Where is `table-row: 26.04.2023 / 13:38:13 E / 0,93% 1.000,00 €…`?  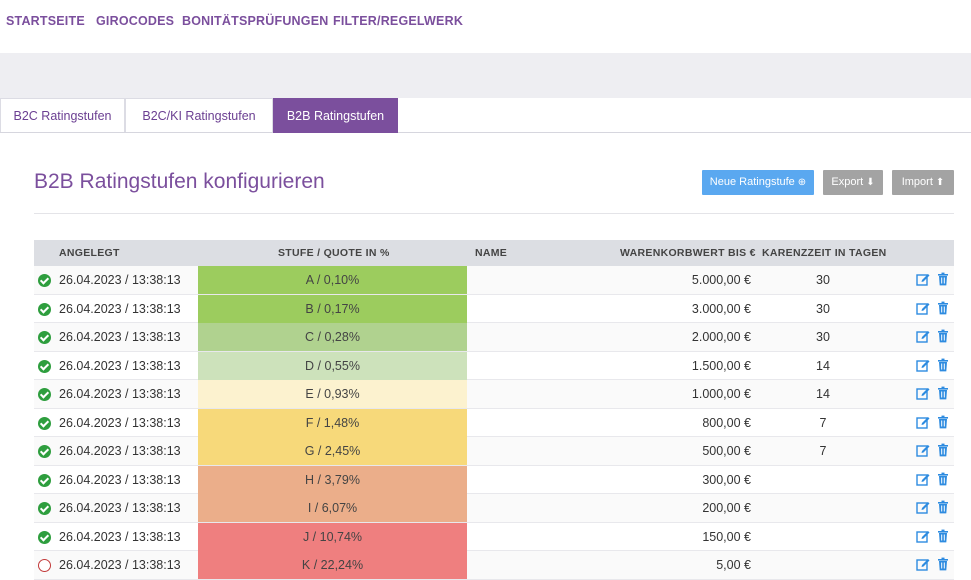 table-row: 26.04.2023 / 13:38:13 E / 0,93% 1.000,00 €… is located at coordinates (494, 394).